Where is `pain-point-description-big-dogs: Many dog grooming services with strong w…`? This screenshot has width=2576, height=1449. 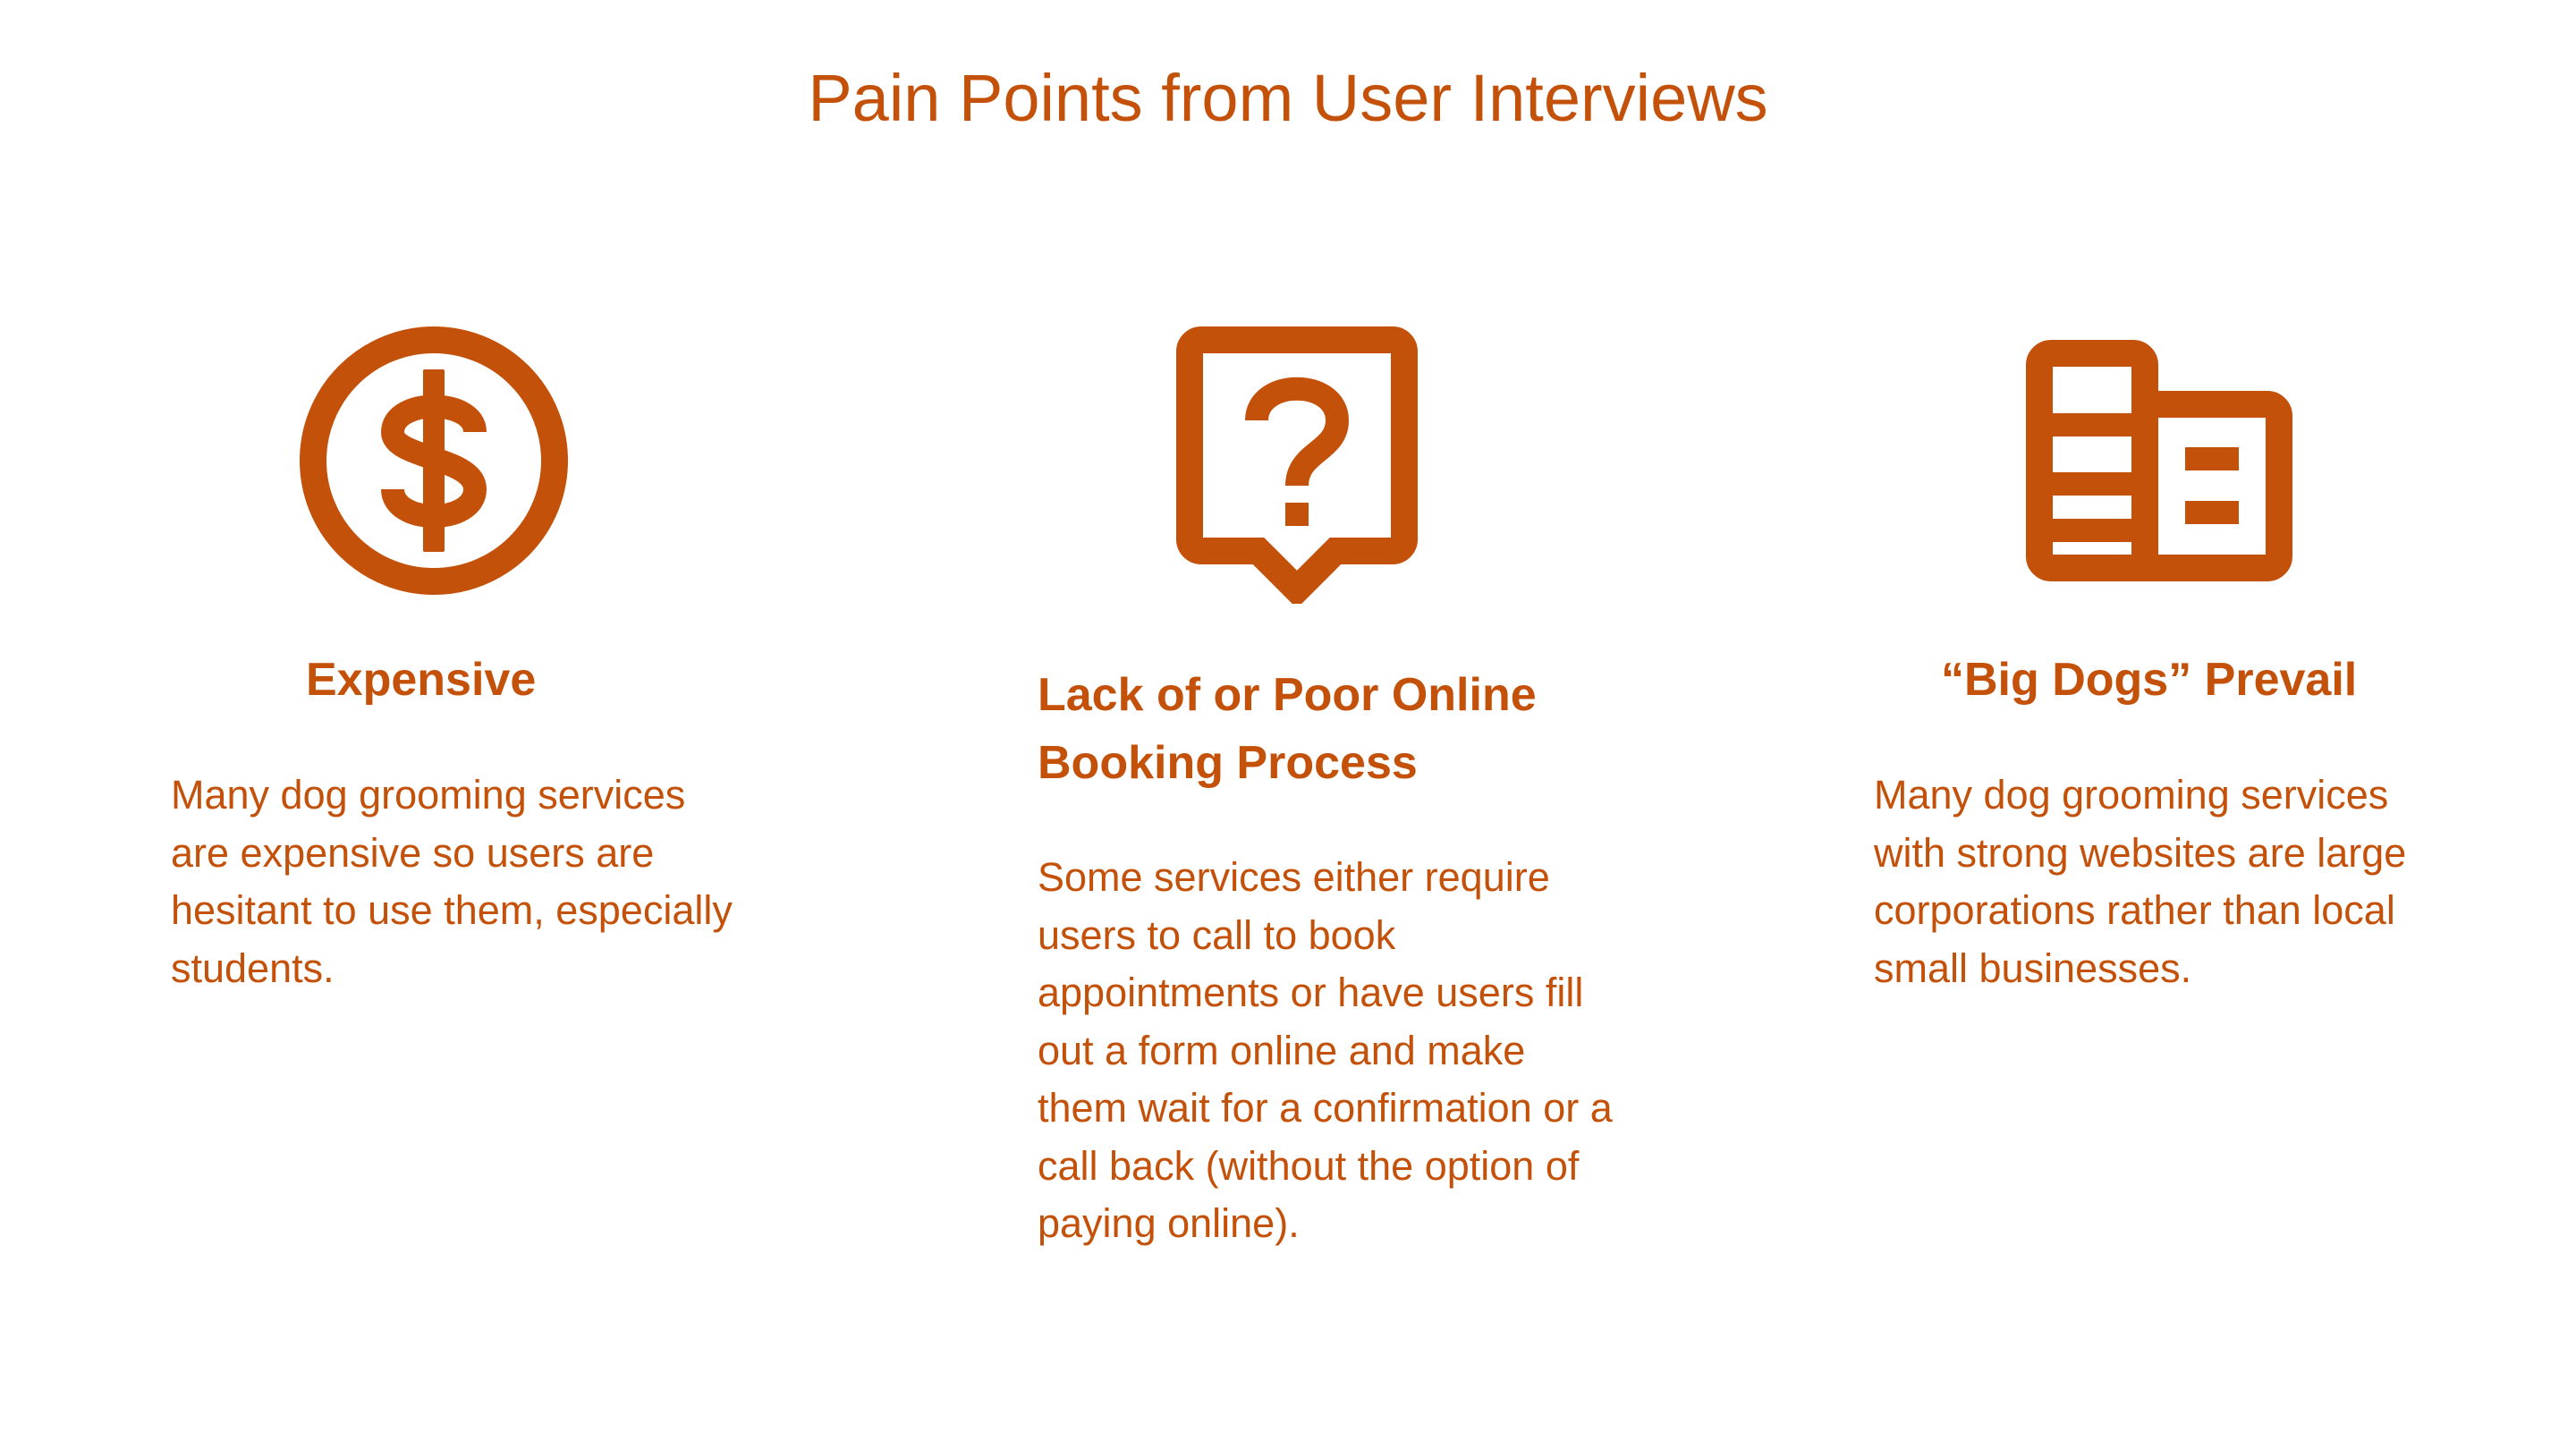 pain-point-description-big-dogs: Many dog grooming services with strong w… is located at coordinates (2140, 881).